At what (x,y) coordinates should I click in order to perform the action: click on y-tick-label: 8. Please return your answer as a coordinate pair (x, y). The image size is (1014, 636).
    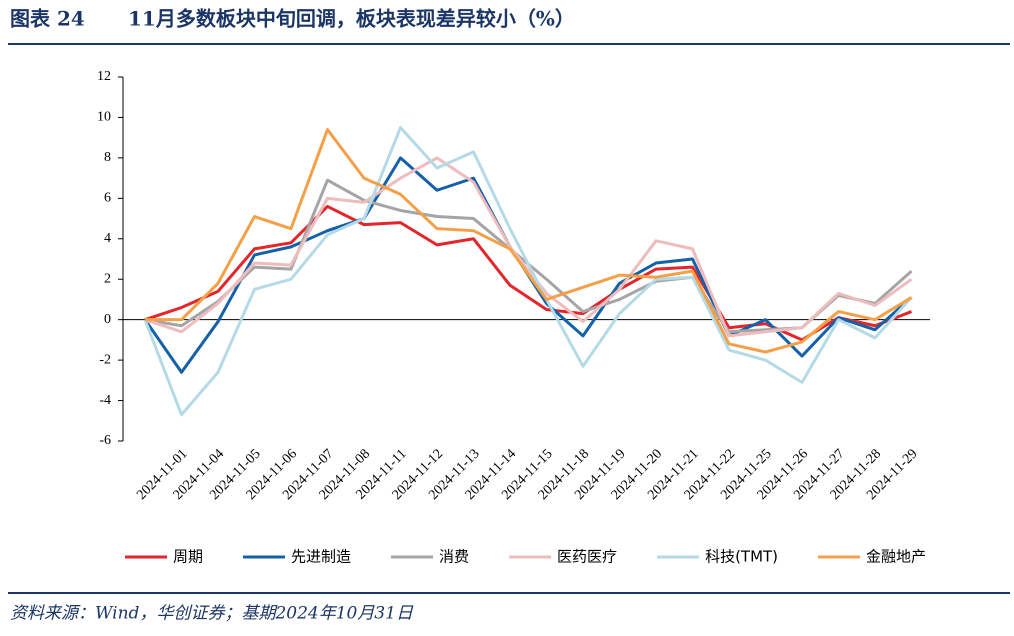
    Looking at the image, I should click on (107, 157).